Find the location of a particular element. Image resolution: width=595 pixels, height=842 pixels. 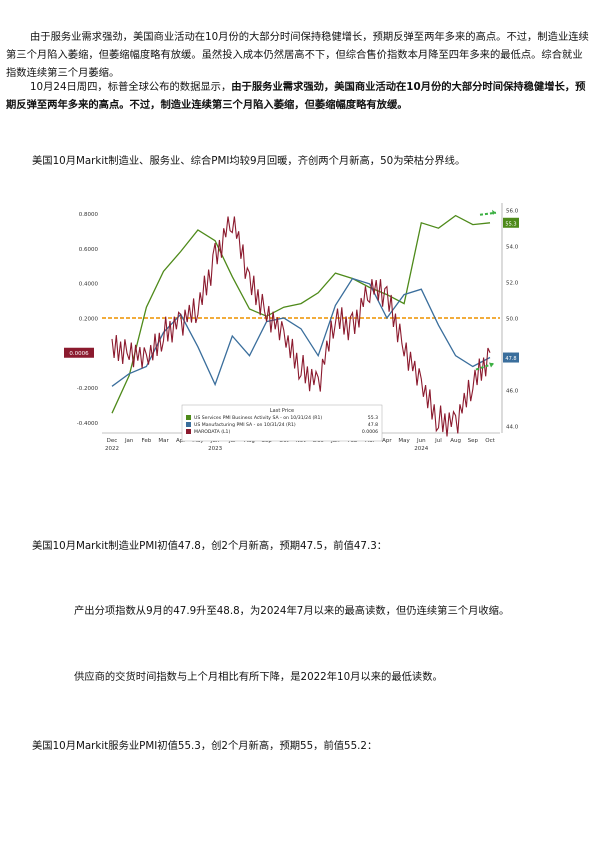

x-tick-label: Jul is located at coordinates (438, 441).